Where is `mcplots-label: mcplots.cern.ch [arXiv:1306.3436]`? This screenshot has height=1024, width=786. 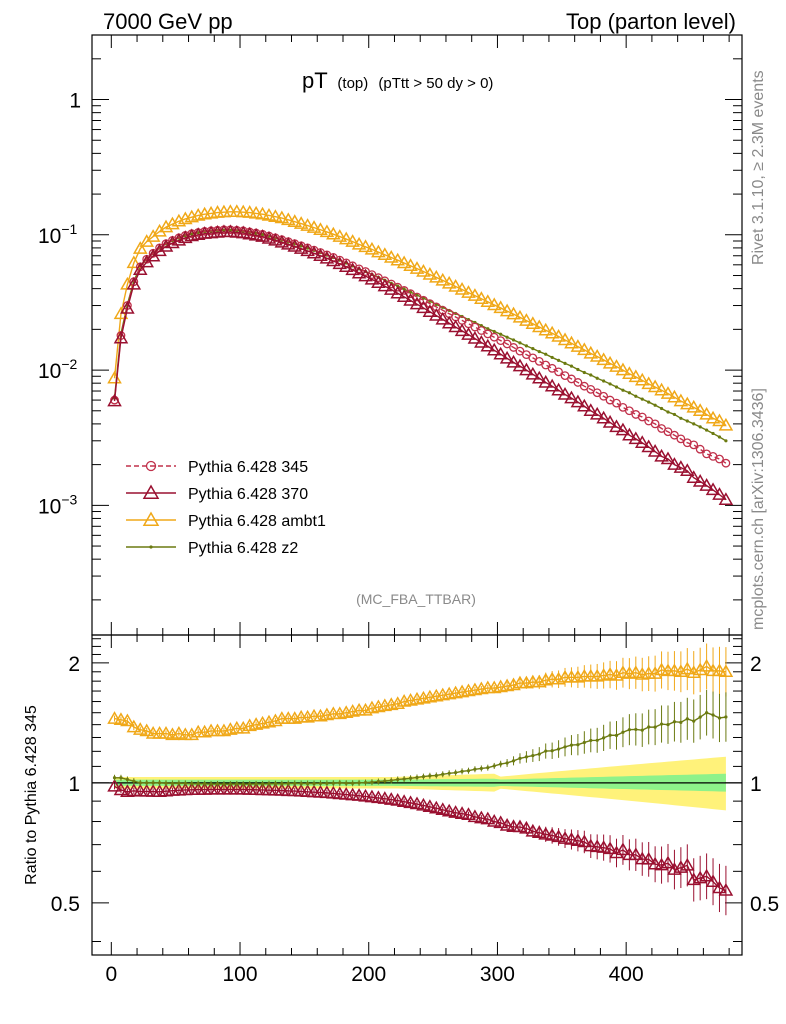
mcplots-label: mcplots.cern.ch [arXiv:1306.3436] is located at coordinates (758, 509).